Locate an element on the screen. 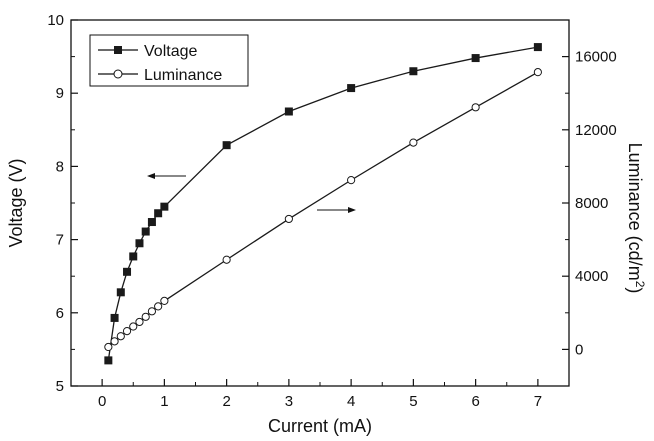  y-left-tick-label: 10 is located at coordinates (55, 20).